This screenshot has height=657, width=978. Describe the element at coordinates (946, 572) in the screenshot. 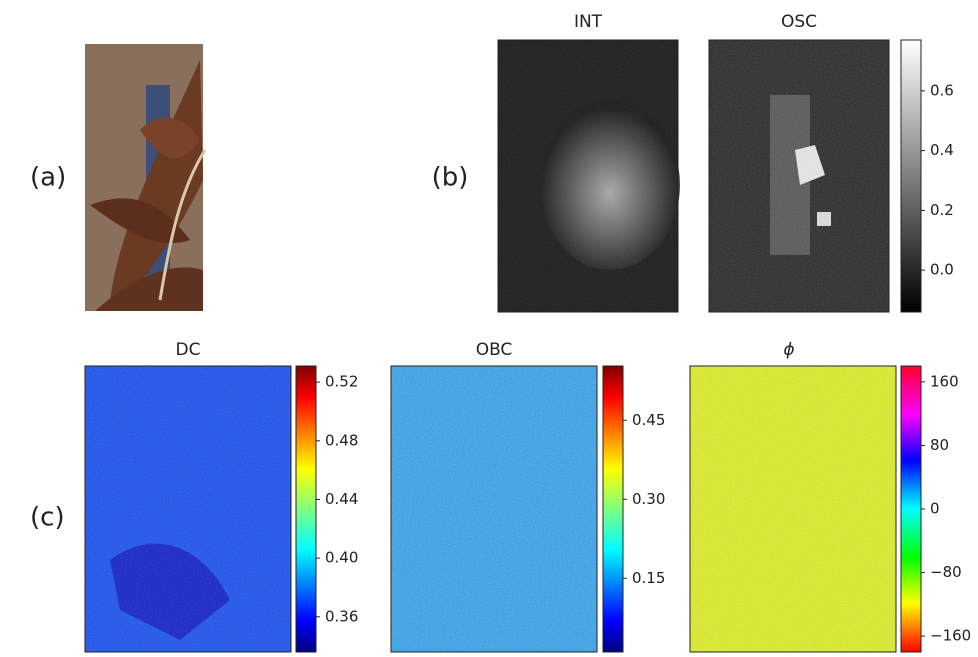

I see `tick-label: −80` at that location.